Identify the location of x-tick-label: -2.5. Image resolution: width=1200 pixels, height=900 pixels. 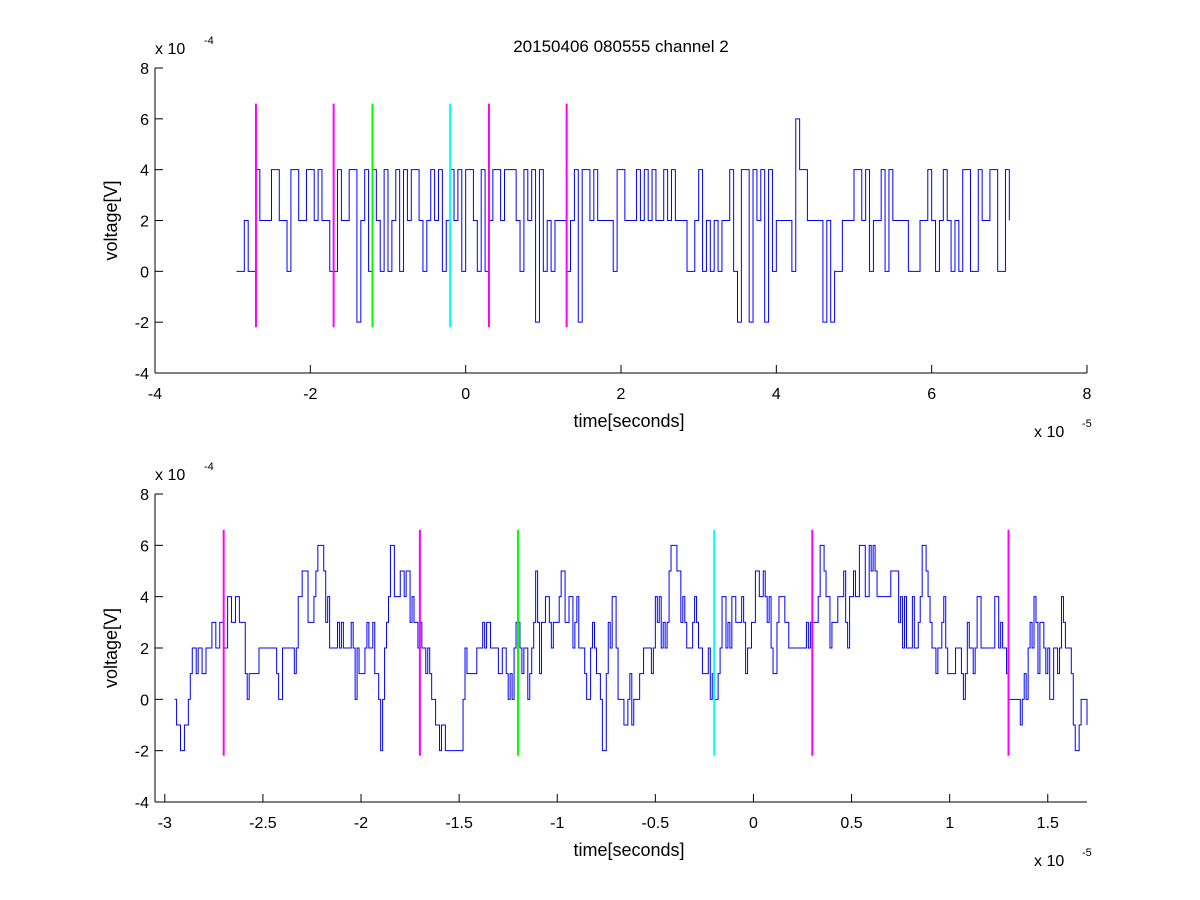
(263, 823).